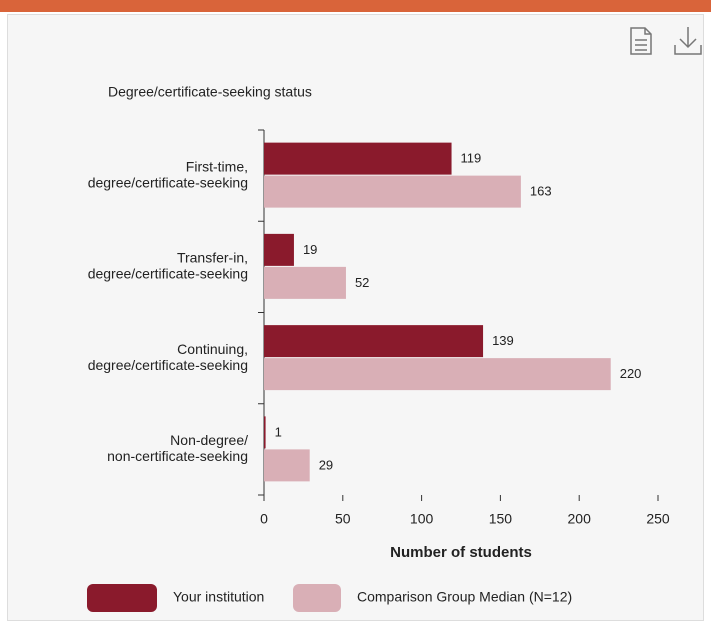  I want to click on x-tick-label: 200, so click(580, 519).